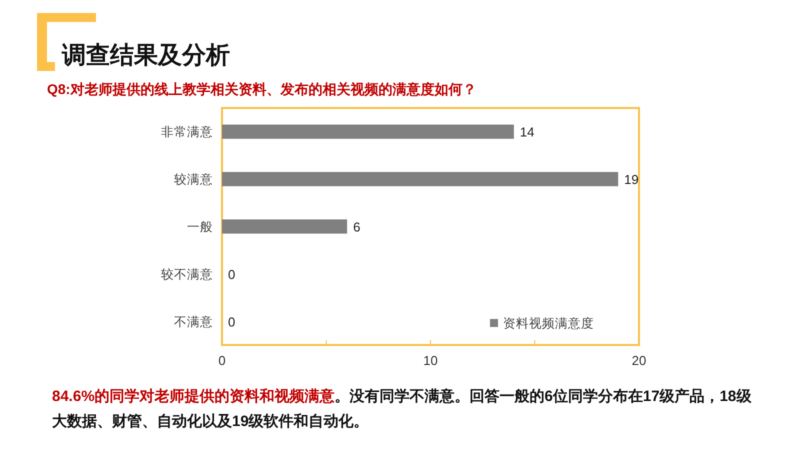  What do you see at coordinates (145, 55) in the screenshot?
I see `chart-title: 调查结果及分析` at bounding box center [145, 55].